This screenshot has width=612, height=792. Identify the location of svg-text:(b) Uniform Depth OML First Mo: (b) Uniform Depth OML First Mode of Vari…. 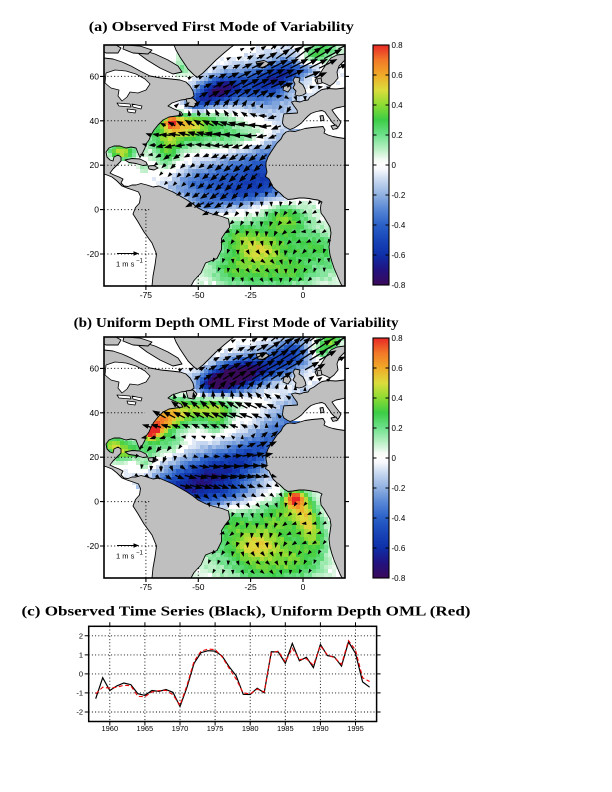
(236, 323).